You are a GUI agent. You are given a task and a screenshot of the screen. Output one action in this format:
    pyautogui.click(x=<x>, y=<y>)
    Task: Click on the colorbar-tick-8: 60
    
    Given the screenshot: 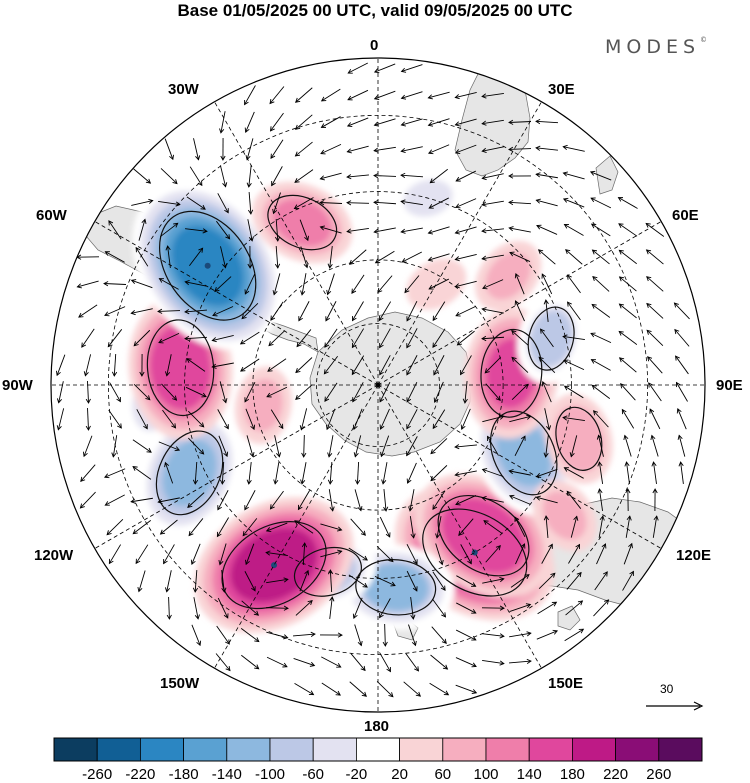 What is the action you would take?
    pyautogui.click(x=443, y=774)
    